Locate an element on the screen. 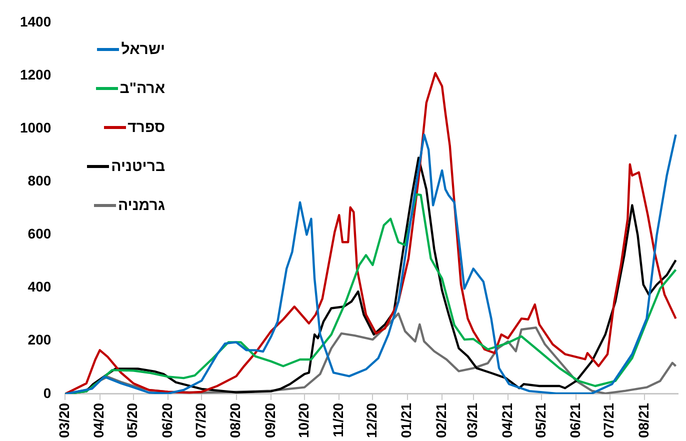 This screenshot has height=441, width=686. x-tick-label: 10/20 is located at coordinates (303, 420).